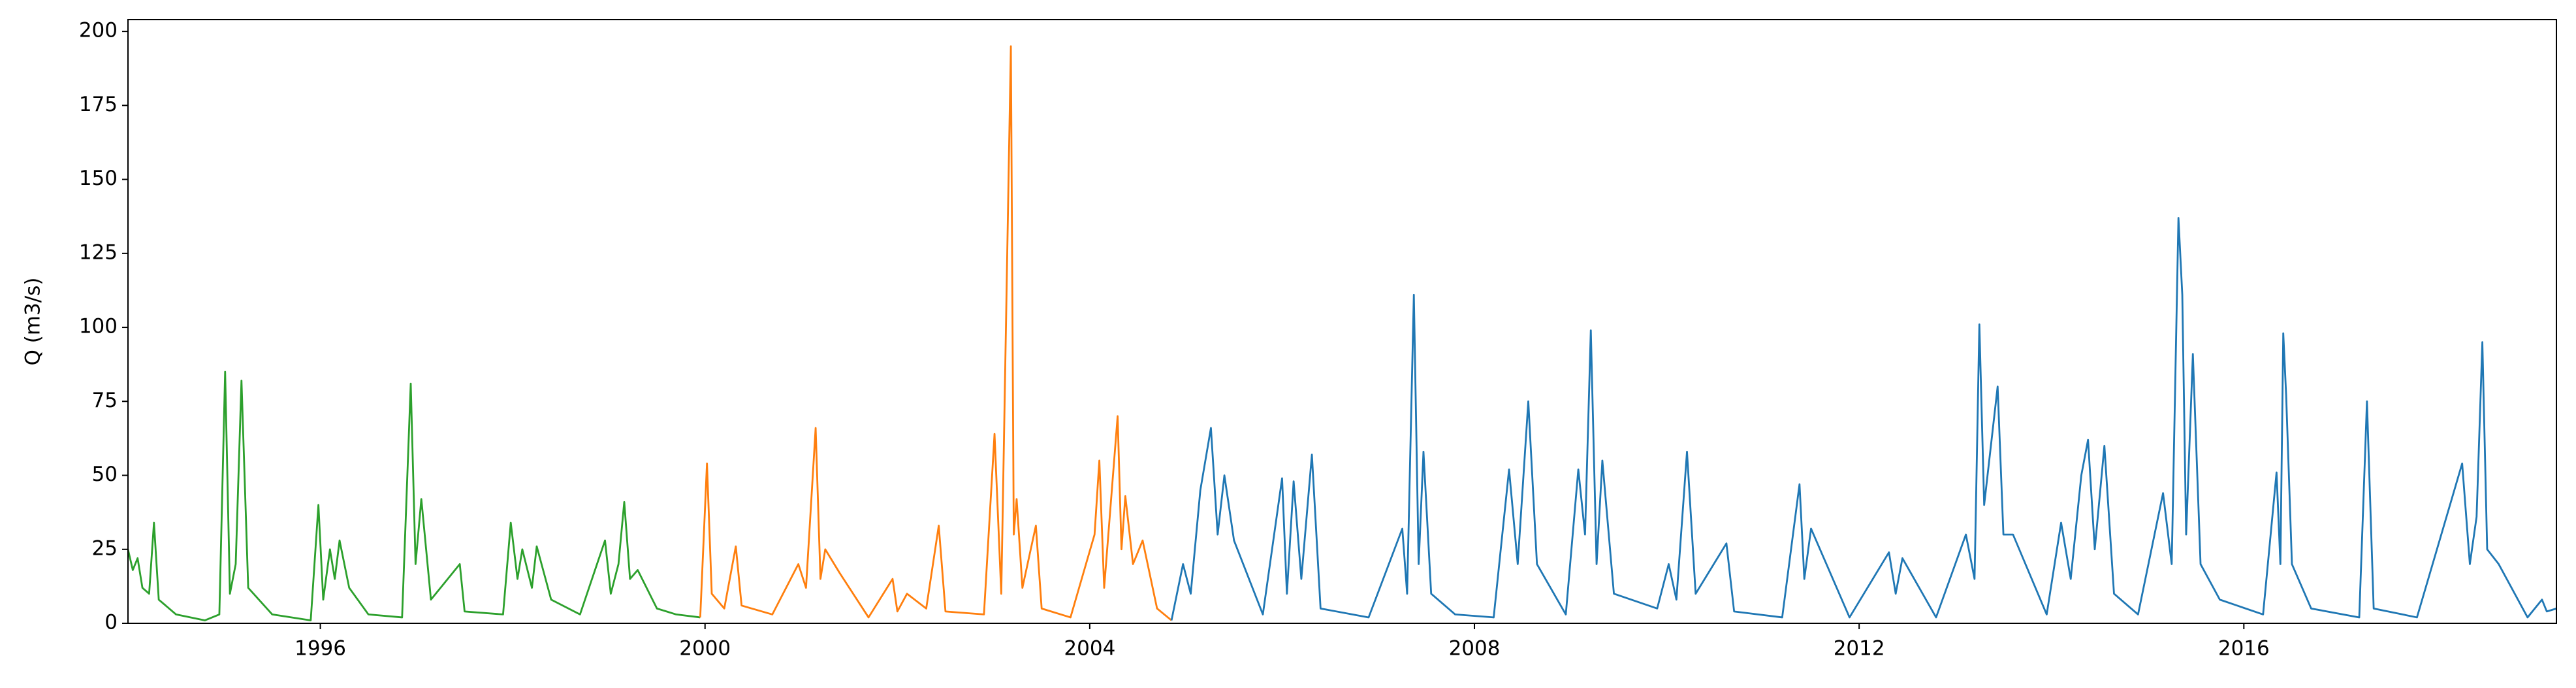 Image resolution: width=2576 pixels, height=688 pixels. I want to click on x-tick-label: 2000, so click(705, 649).